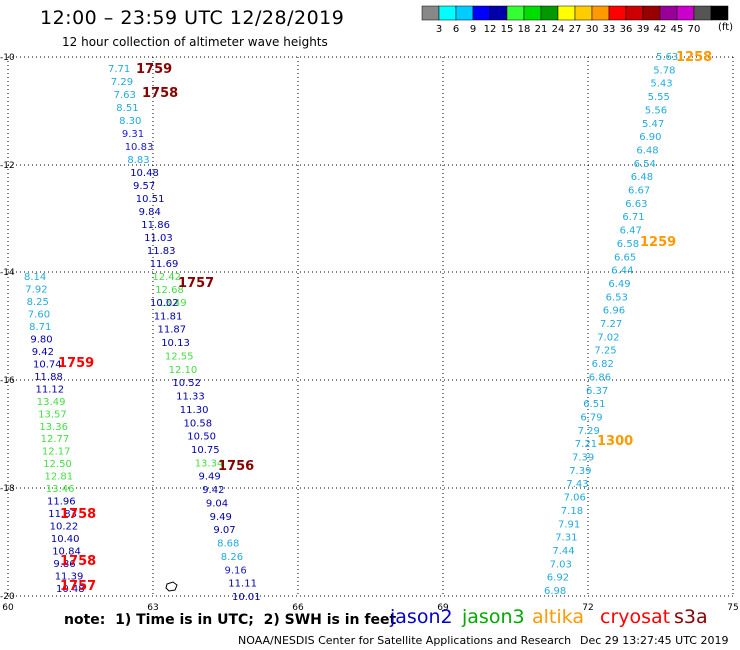 This screenshot has height=650, width=740. What do you see at coordinates (172, 303) in the screenshot?
I see `wave-height-label: 13.49` at bounding box center [172, 303].